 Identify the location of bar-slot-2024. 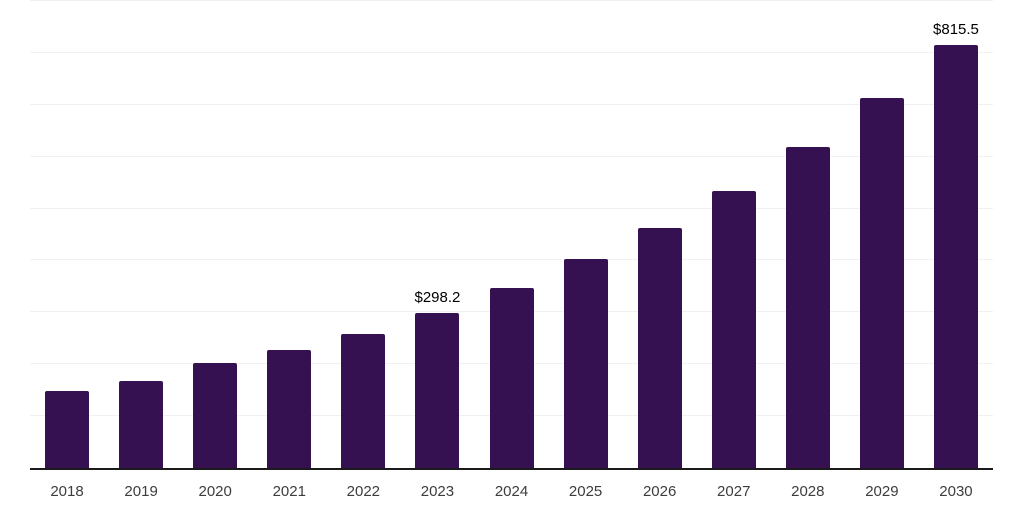
(511, 234).